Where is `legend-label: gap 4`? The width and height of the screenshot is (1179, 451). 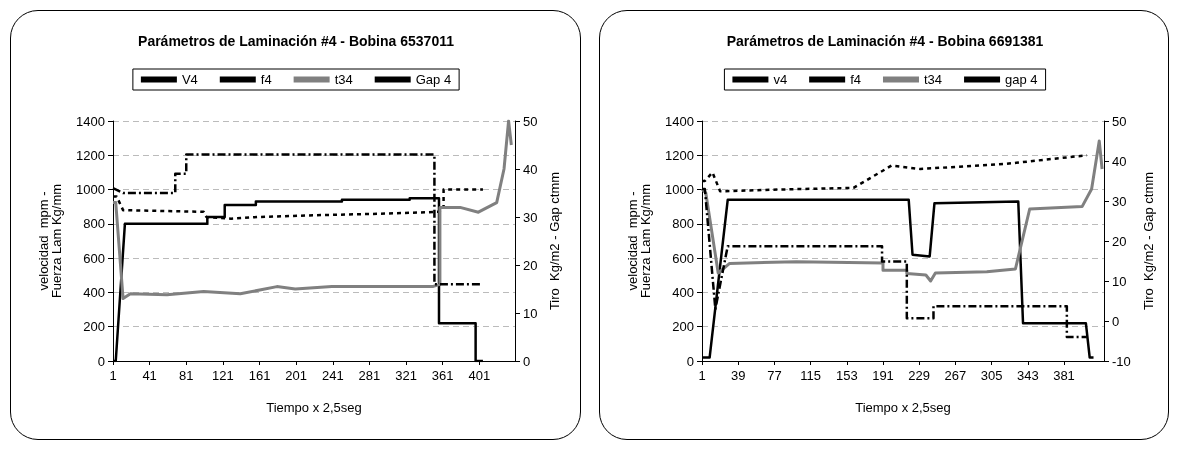 legend-label: gap 4 is located at coordinates (1021, 79).